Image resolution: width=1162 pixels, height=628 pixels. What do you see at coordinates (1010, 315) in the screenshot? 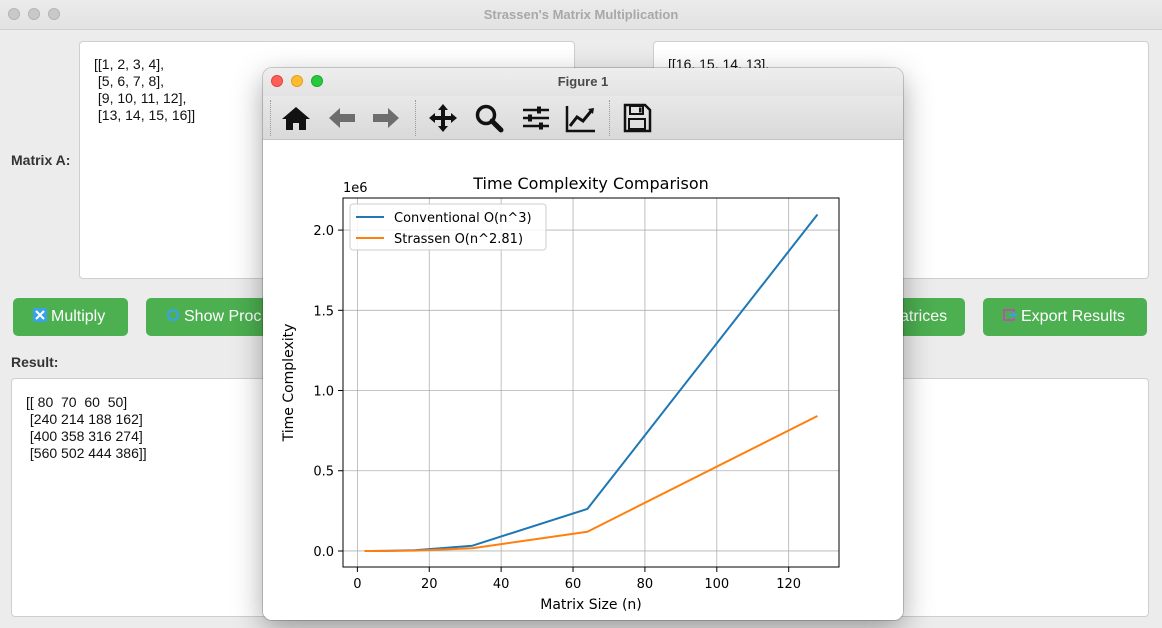
I see `export-icon` at bounding box center [1010, 315].